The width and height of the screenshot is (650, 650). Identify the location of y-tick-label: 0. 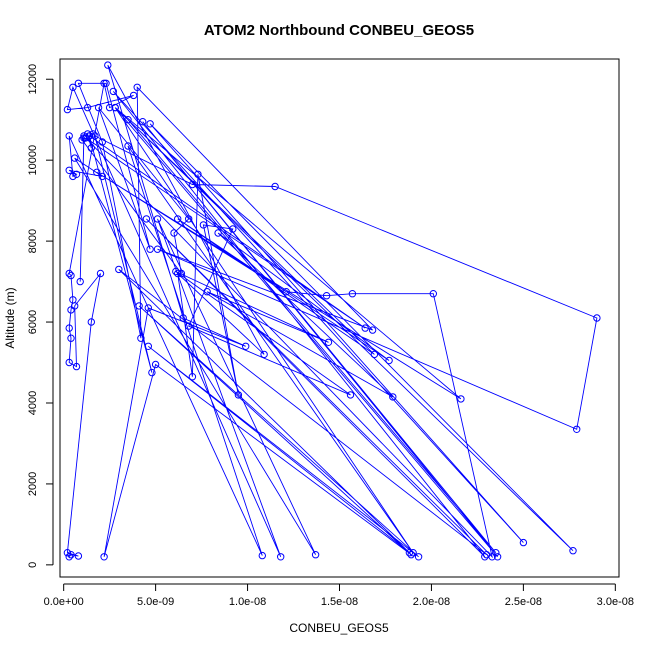
(33, 565).